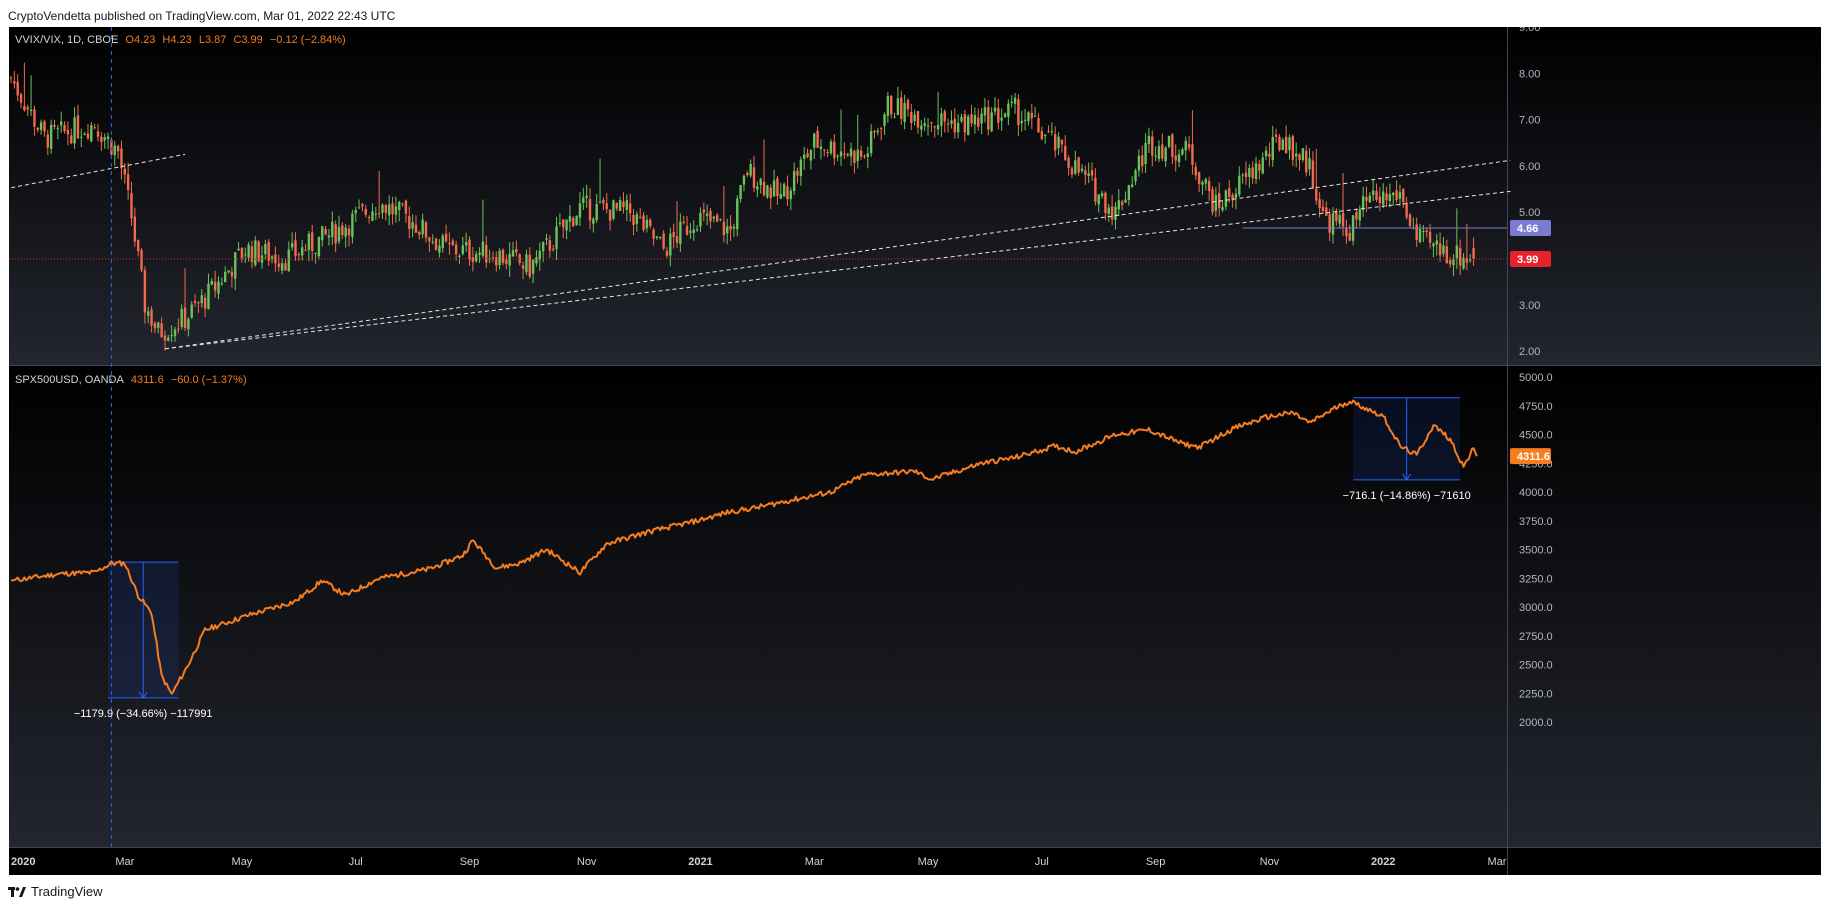  Describe the element at coordinates (248, 40) in the screenshot. I see `vvix-close: C3.99` at that location.